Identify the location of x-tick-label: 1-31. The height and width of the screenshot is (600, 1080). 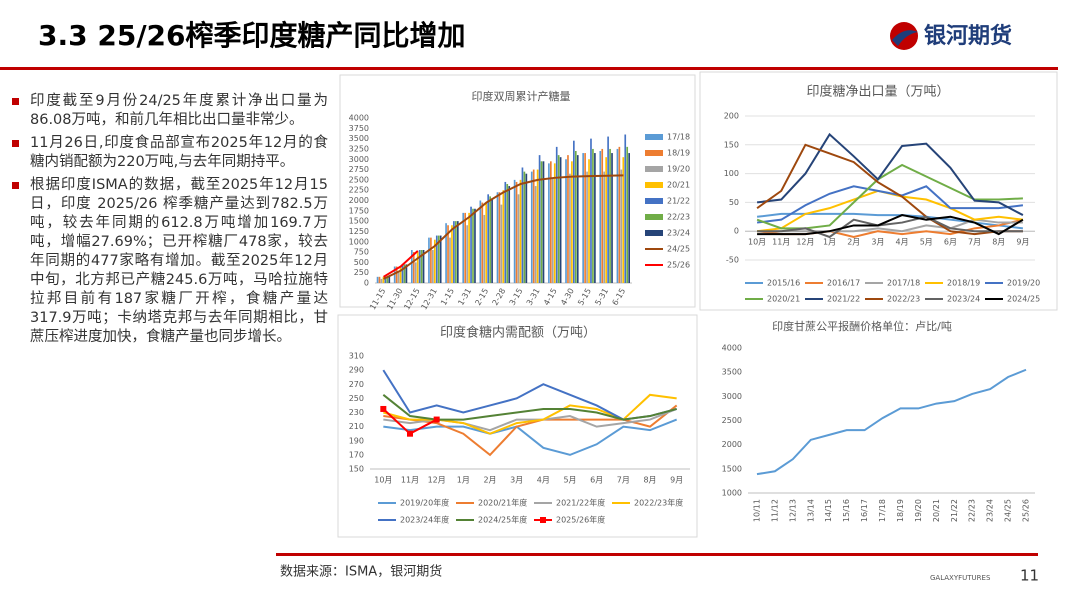
(464, 297).